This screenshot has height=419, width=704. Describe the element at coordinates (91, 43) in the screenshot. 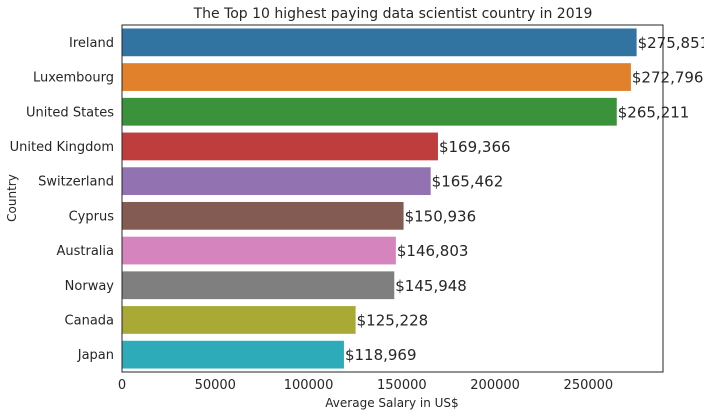

I see `y-tick-label: Ireland` at that location.